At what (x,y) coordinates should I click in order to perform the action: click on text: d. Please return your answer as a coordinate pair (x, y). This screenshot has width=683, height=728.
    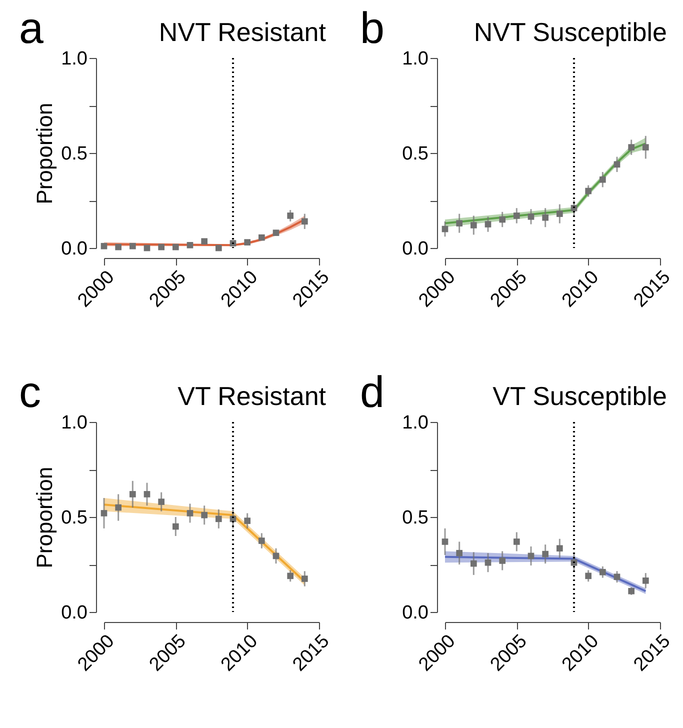
    Looking at the image, I should click on (372, 392).